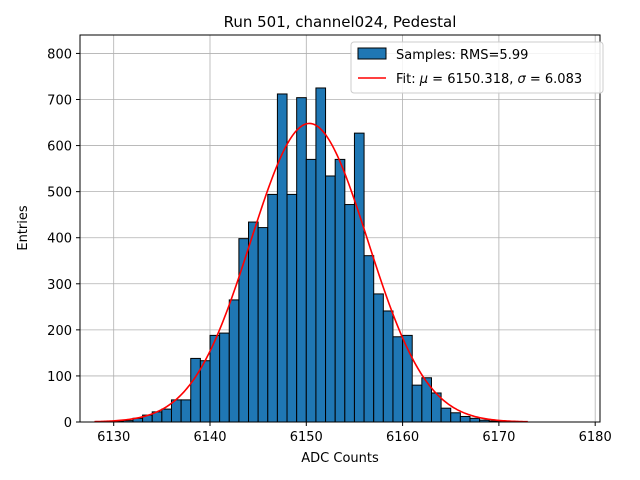 This screenshot has height=480, width=640. What do you see at coordinates (472, 79) in the screenshot?
I see `mu-value: = 6150.318,` at bounding box center [472, 79].